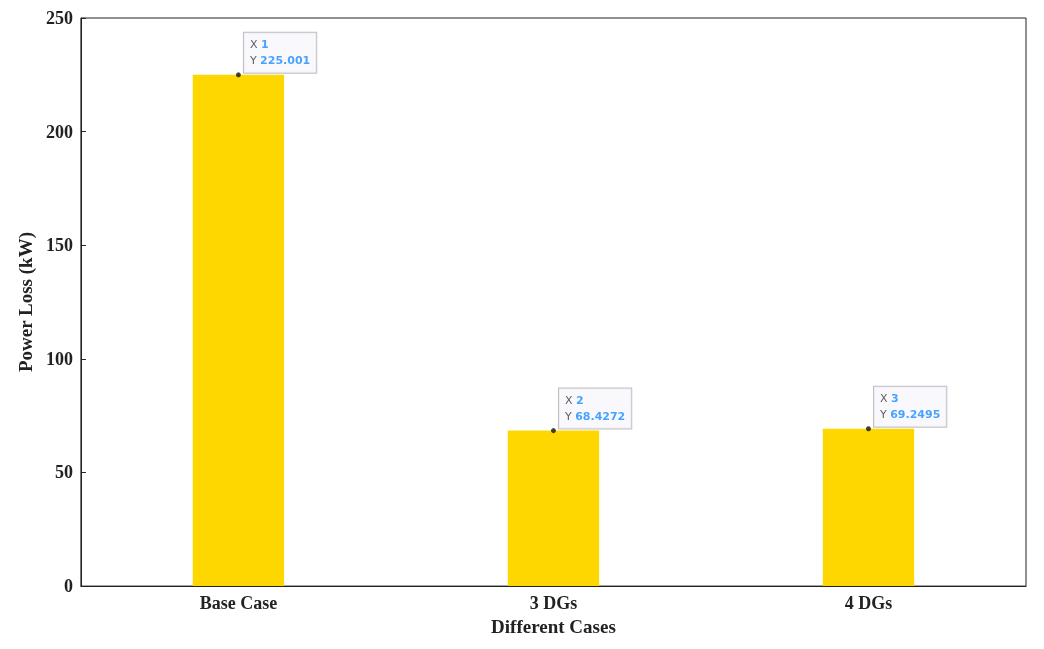  I want to click on annotation: X 3 Y 69.2495, so click(909, 407).